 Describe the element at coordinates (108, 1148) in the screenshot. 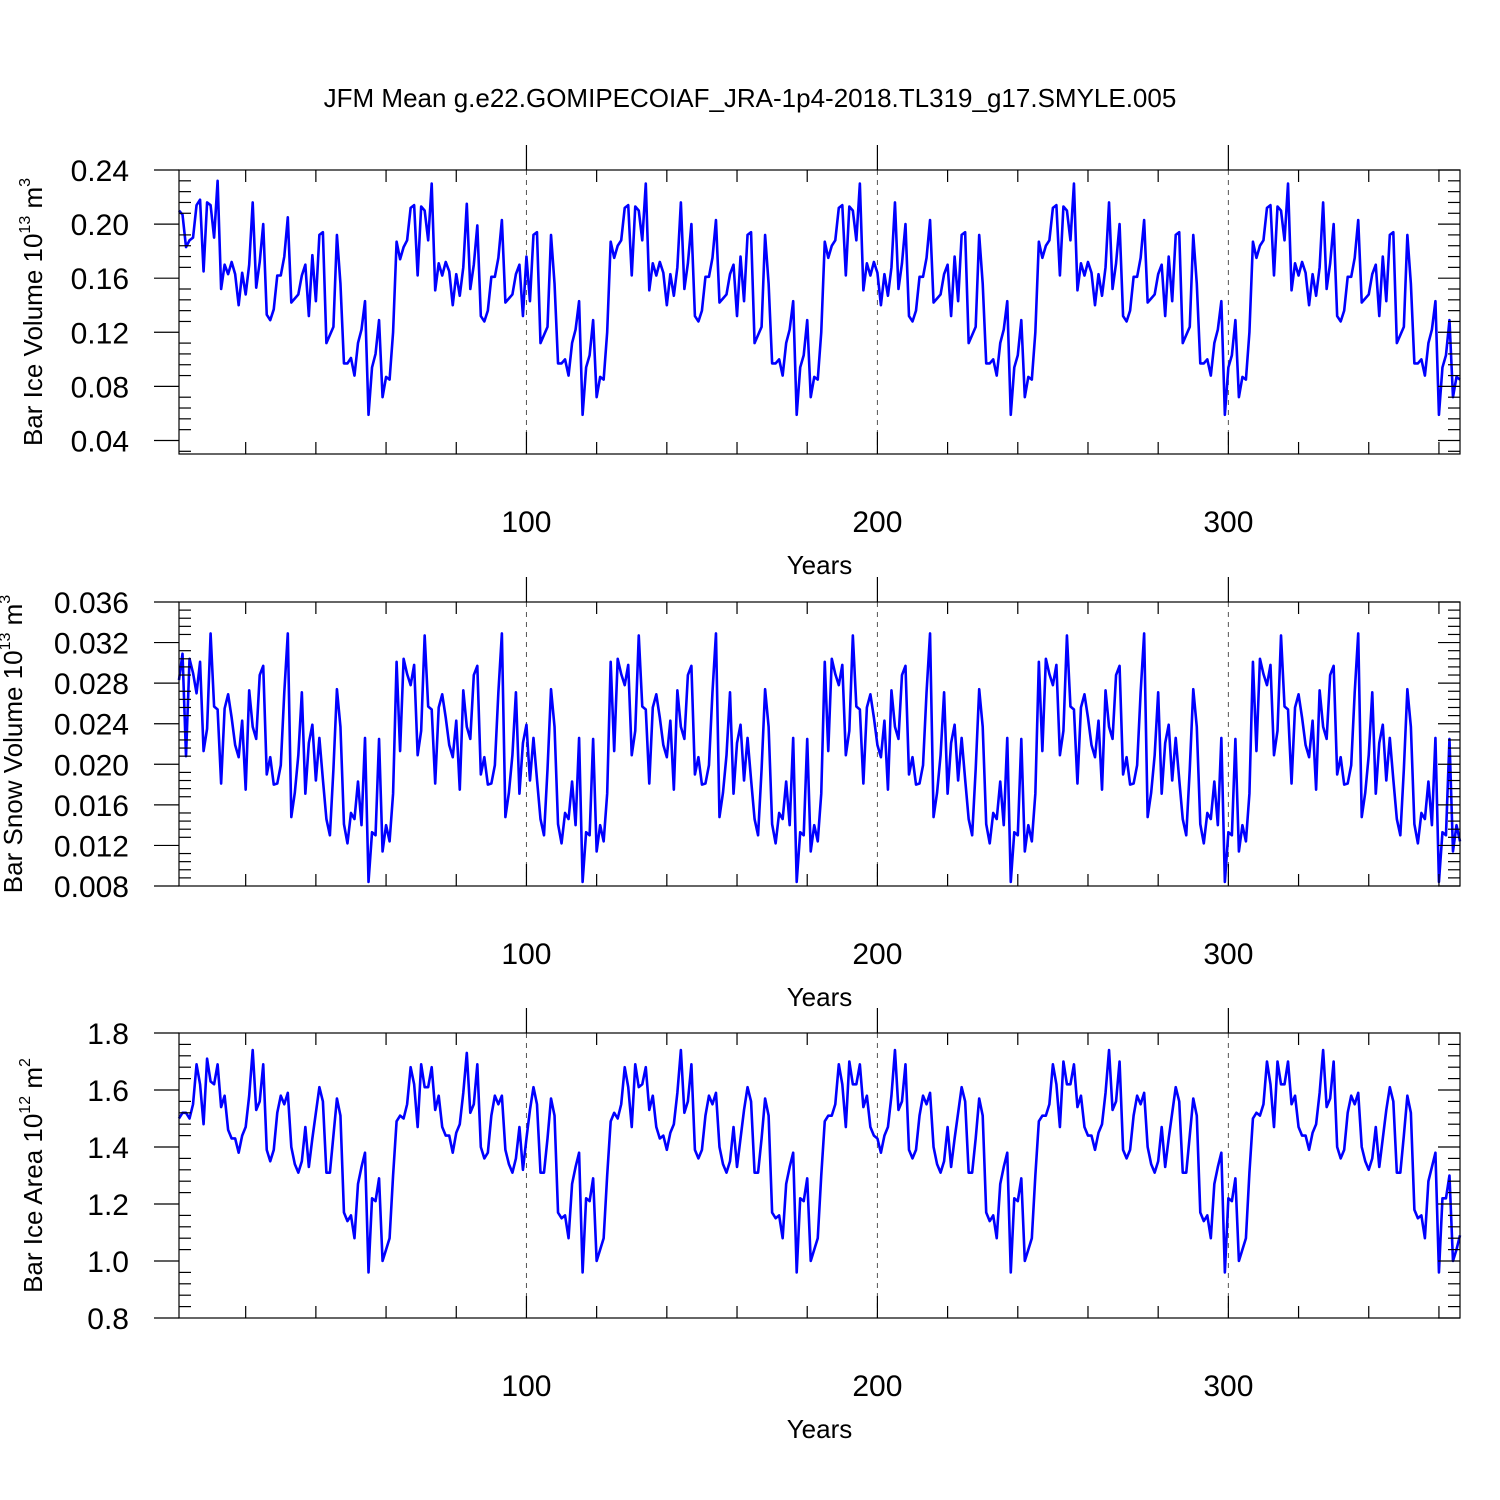

I see `y-tick-label: 1.4` at that location.